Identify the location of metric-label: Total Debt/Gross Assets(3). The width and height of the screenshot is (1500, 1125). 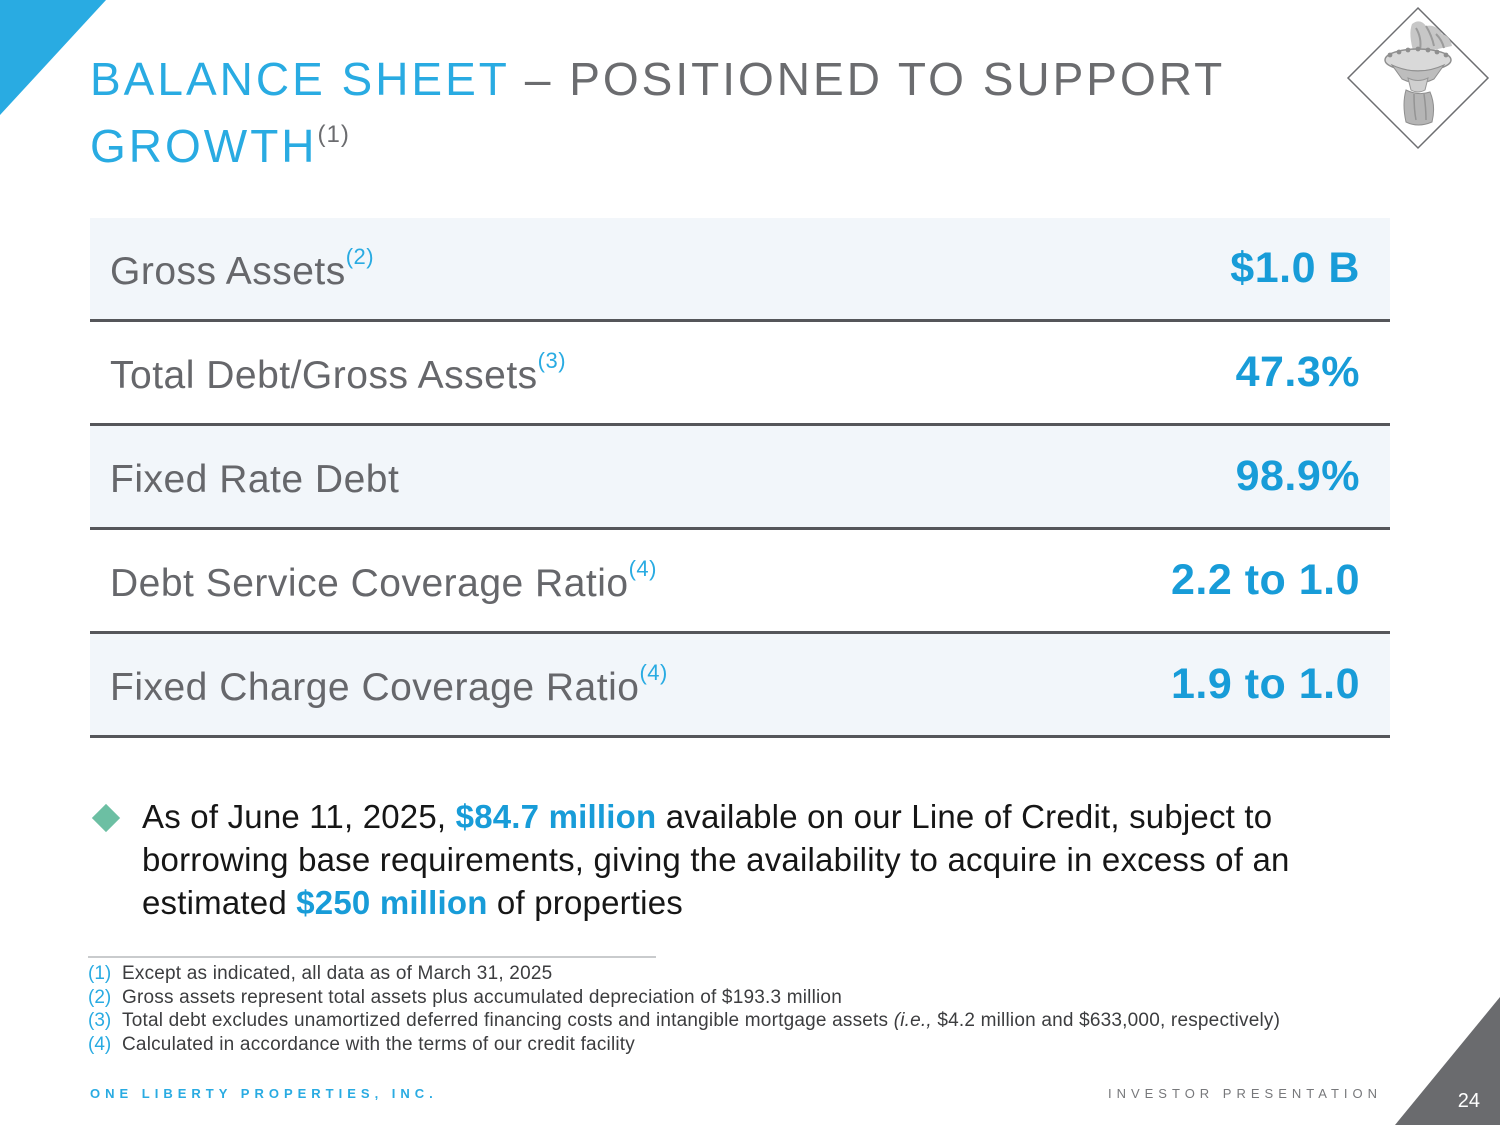
(338, 373).